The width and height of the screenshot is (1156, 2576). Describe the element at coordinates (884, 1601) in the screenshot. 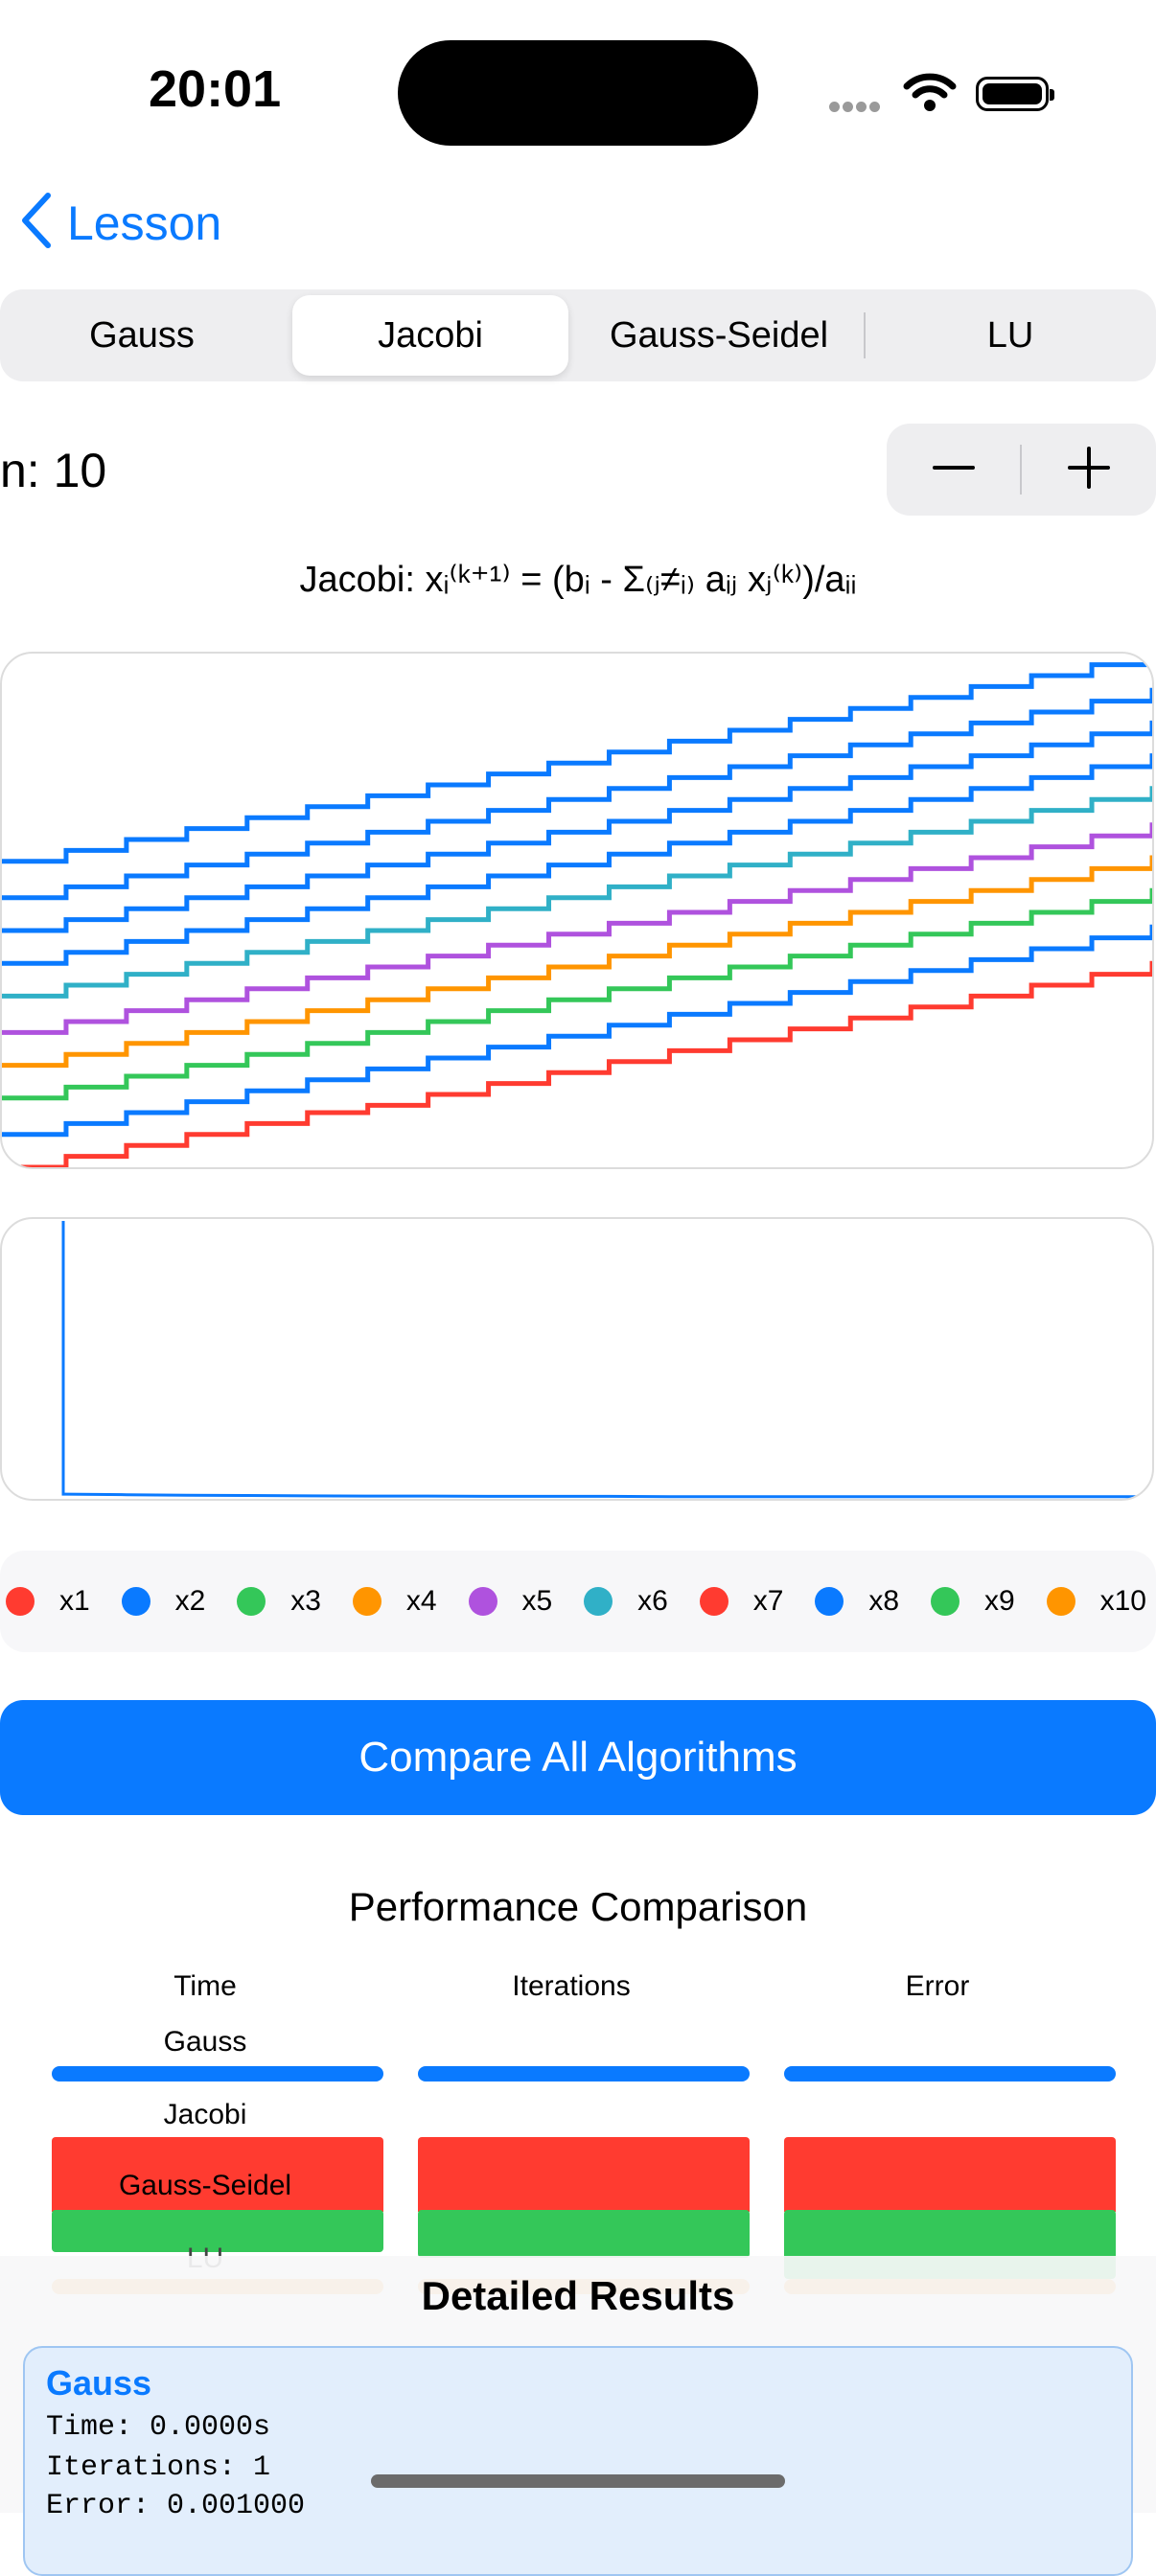

I see `legend-label: x8` at that location.